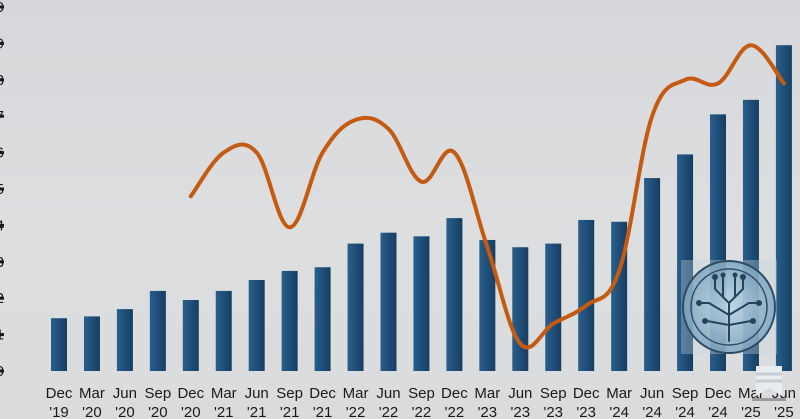 The image size is (800, 419). What do you see at coordinates (520, 402) in the screenshot?
I see `x-tick-label: Jun '23` at bounding box center [520, 402].